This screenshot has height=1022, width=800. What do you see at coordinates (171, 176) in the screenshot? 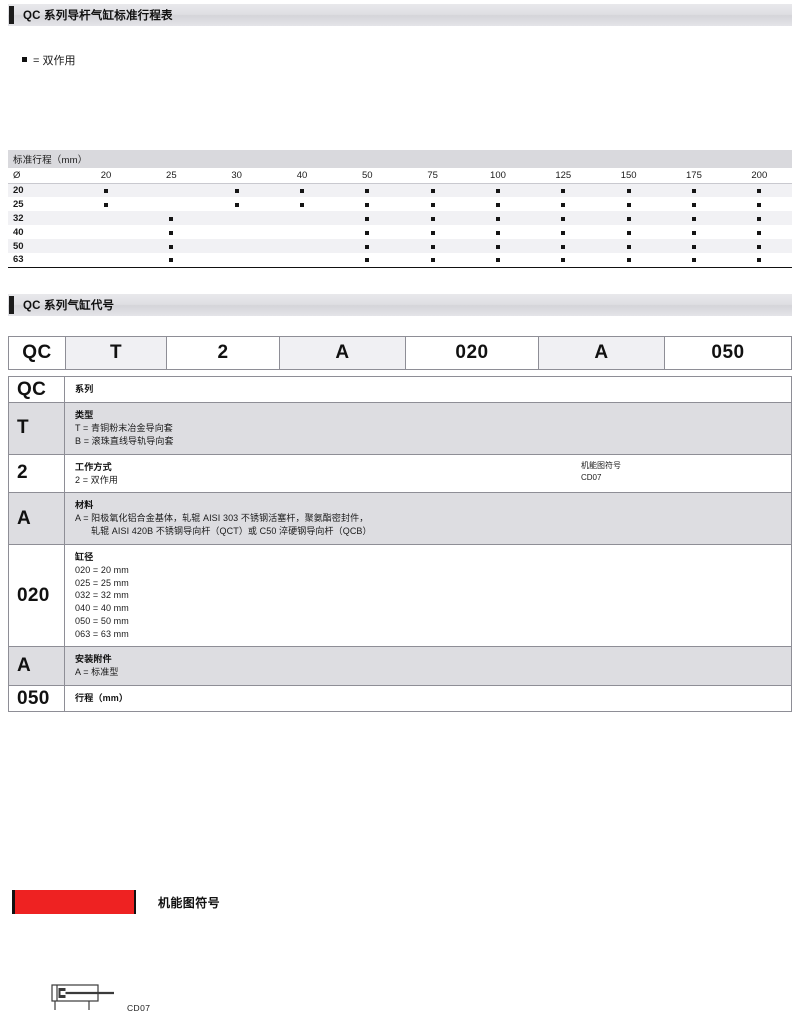
I see `column-header-stroke-25: 25` at bounding box center [171, 176].